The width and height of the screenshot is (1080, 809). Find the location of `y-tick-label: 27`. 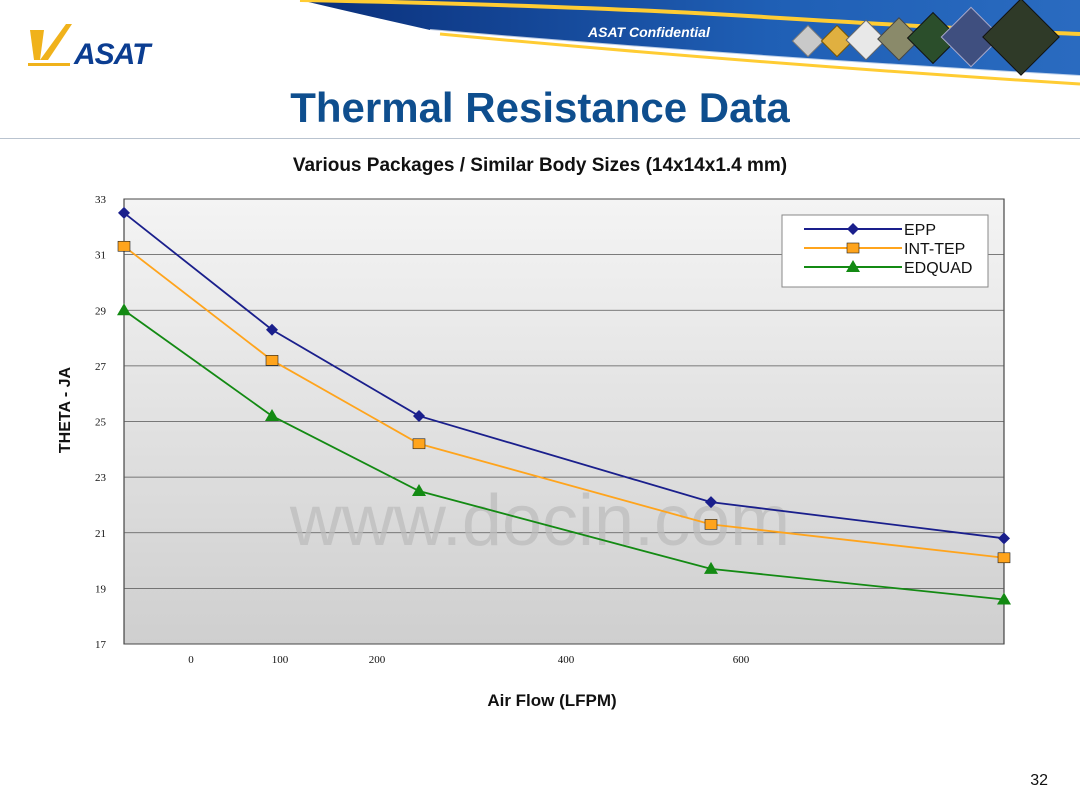

y-tick-label: 27 is located at coordinates (101, 367).